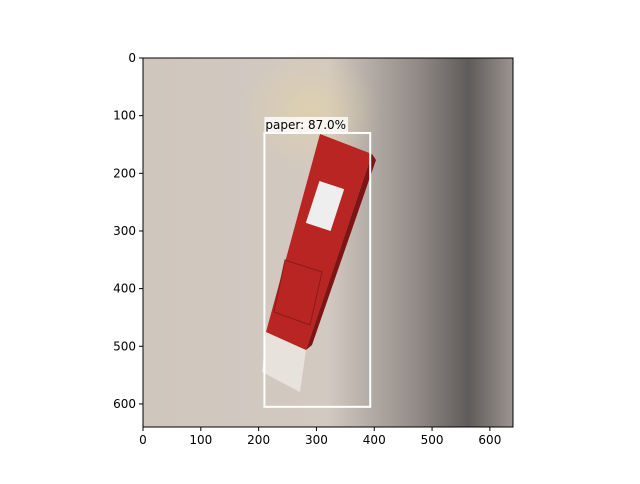  What do you see at coordinates (124, 404) in the screenshot?
I see `y-tick-label: 600` at bounding box center [124, 404].